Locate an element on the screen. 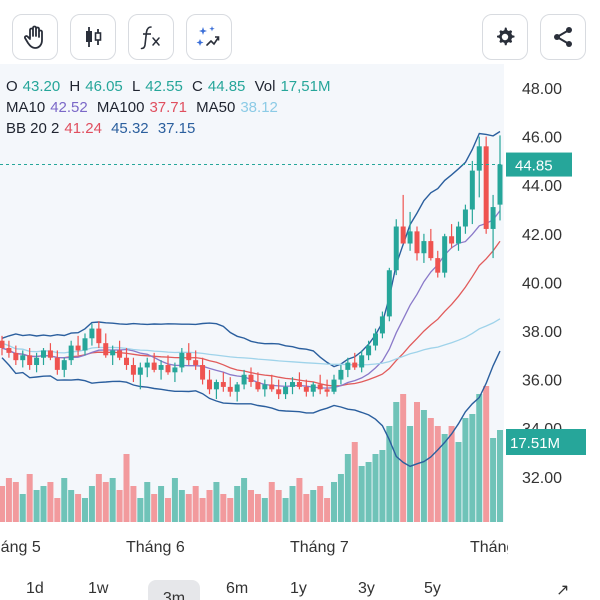 The height and width of the screenshot is (600, 600). drawing-tool-button is located at coordinates (209, 37).